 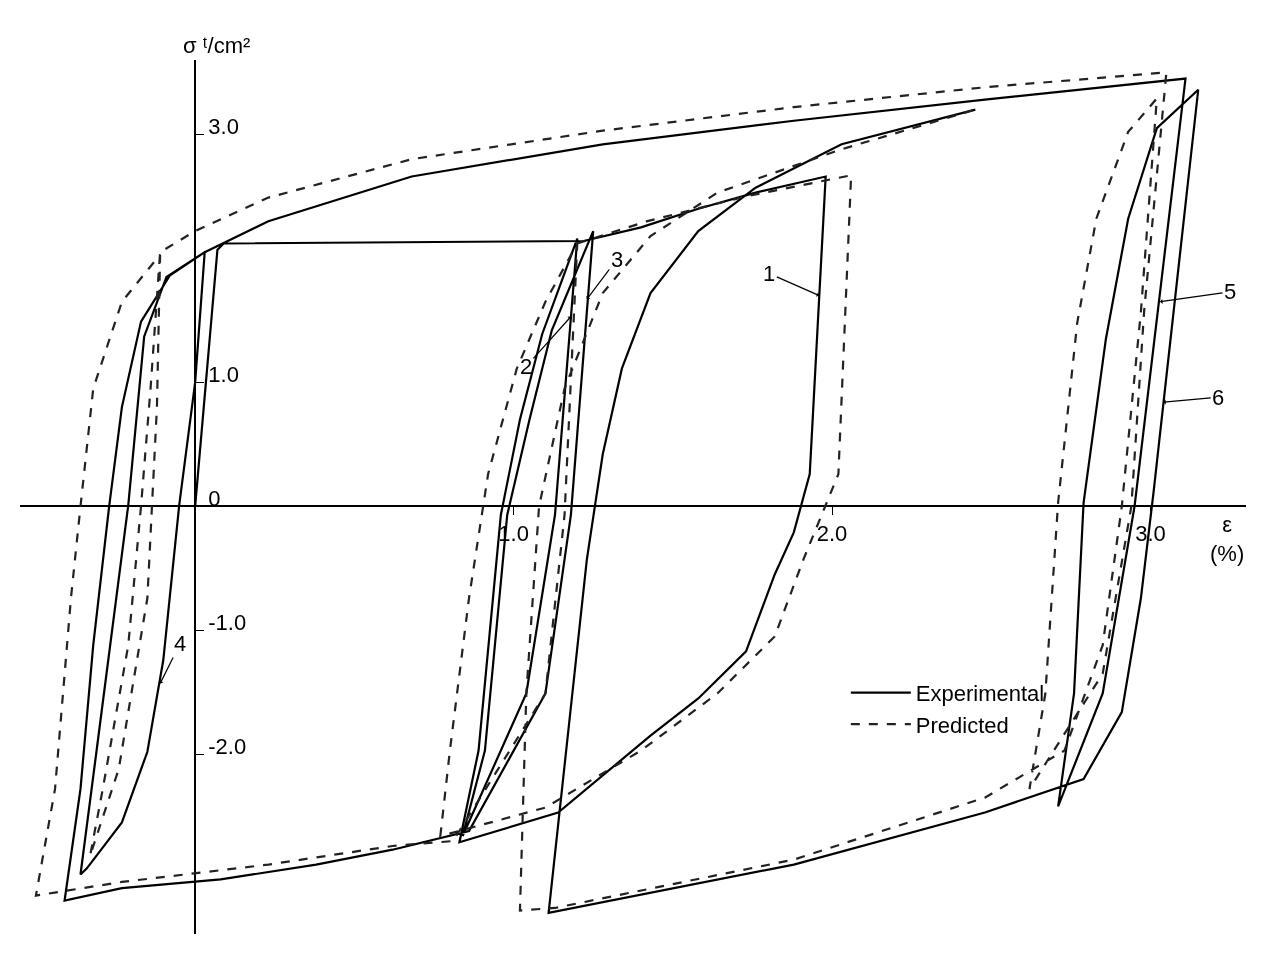 I want to click on x-axis-title: ε (%), so click(x=1227, y=539).